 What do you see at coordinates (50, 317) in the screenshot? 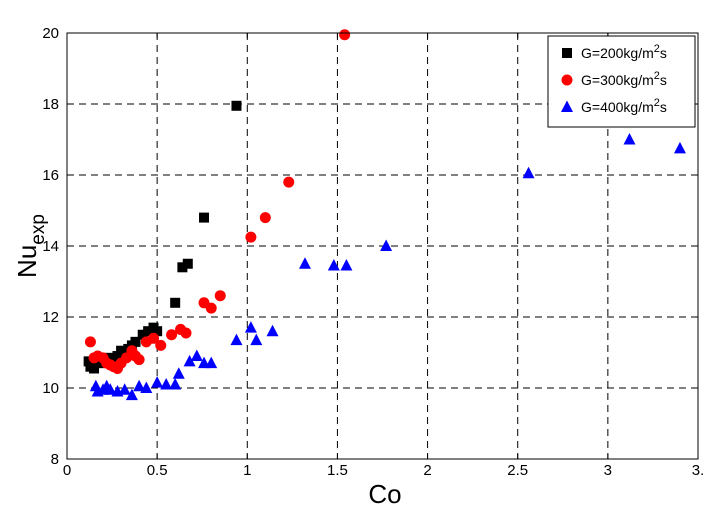
I see `y-tick-label: 12` at bounding box center [50, 317].